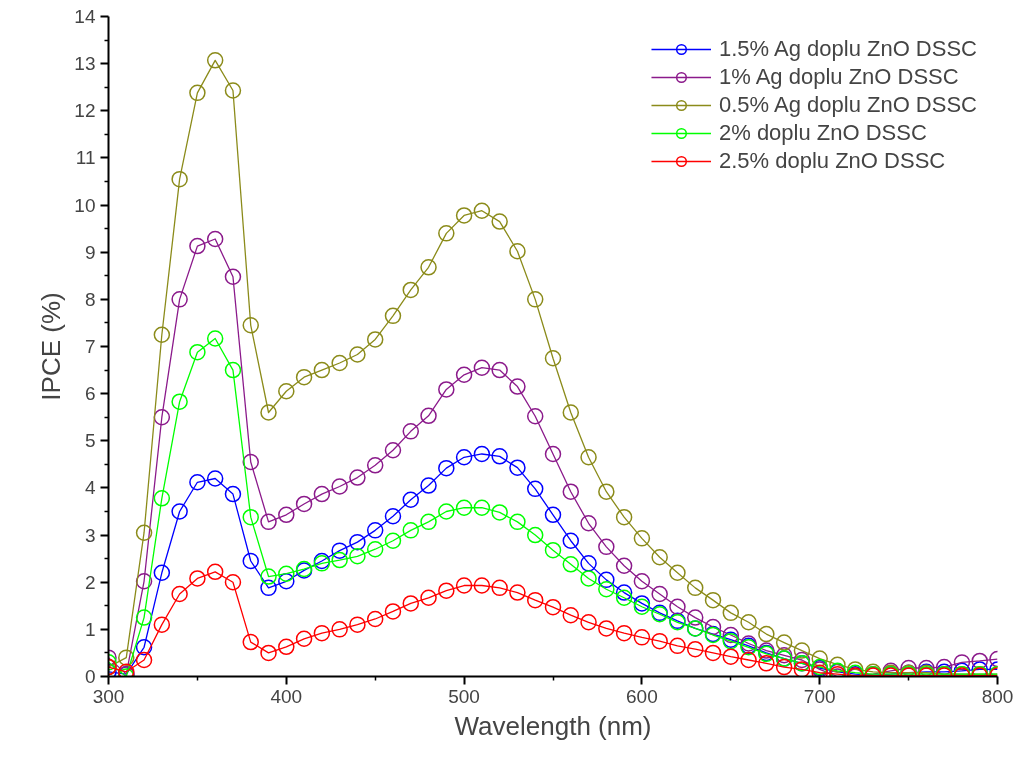 Image resolution: width=1033 pixels, height=780 pixels. I want to click on x-axis-title: Wavelength (nm), so click(553, 725).